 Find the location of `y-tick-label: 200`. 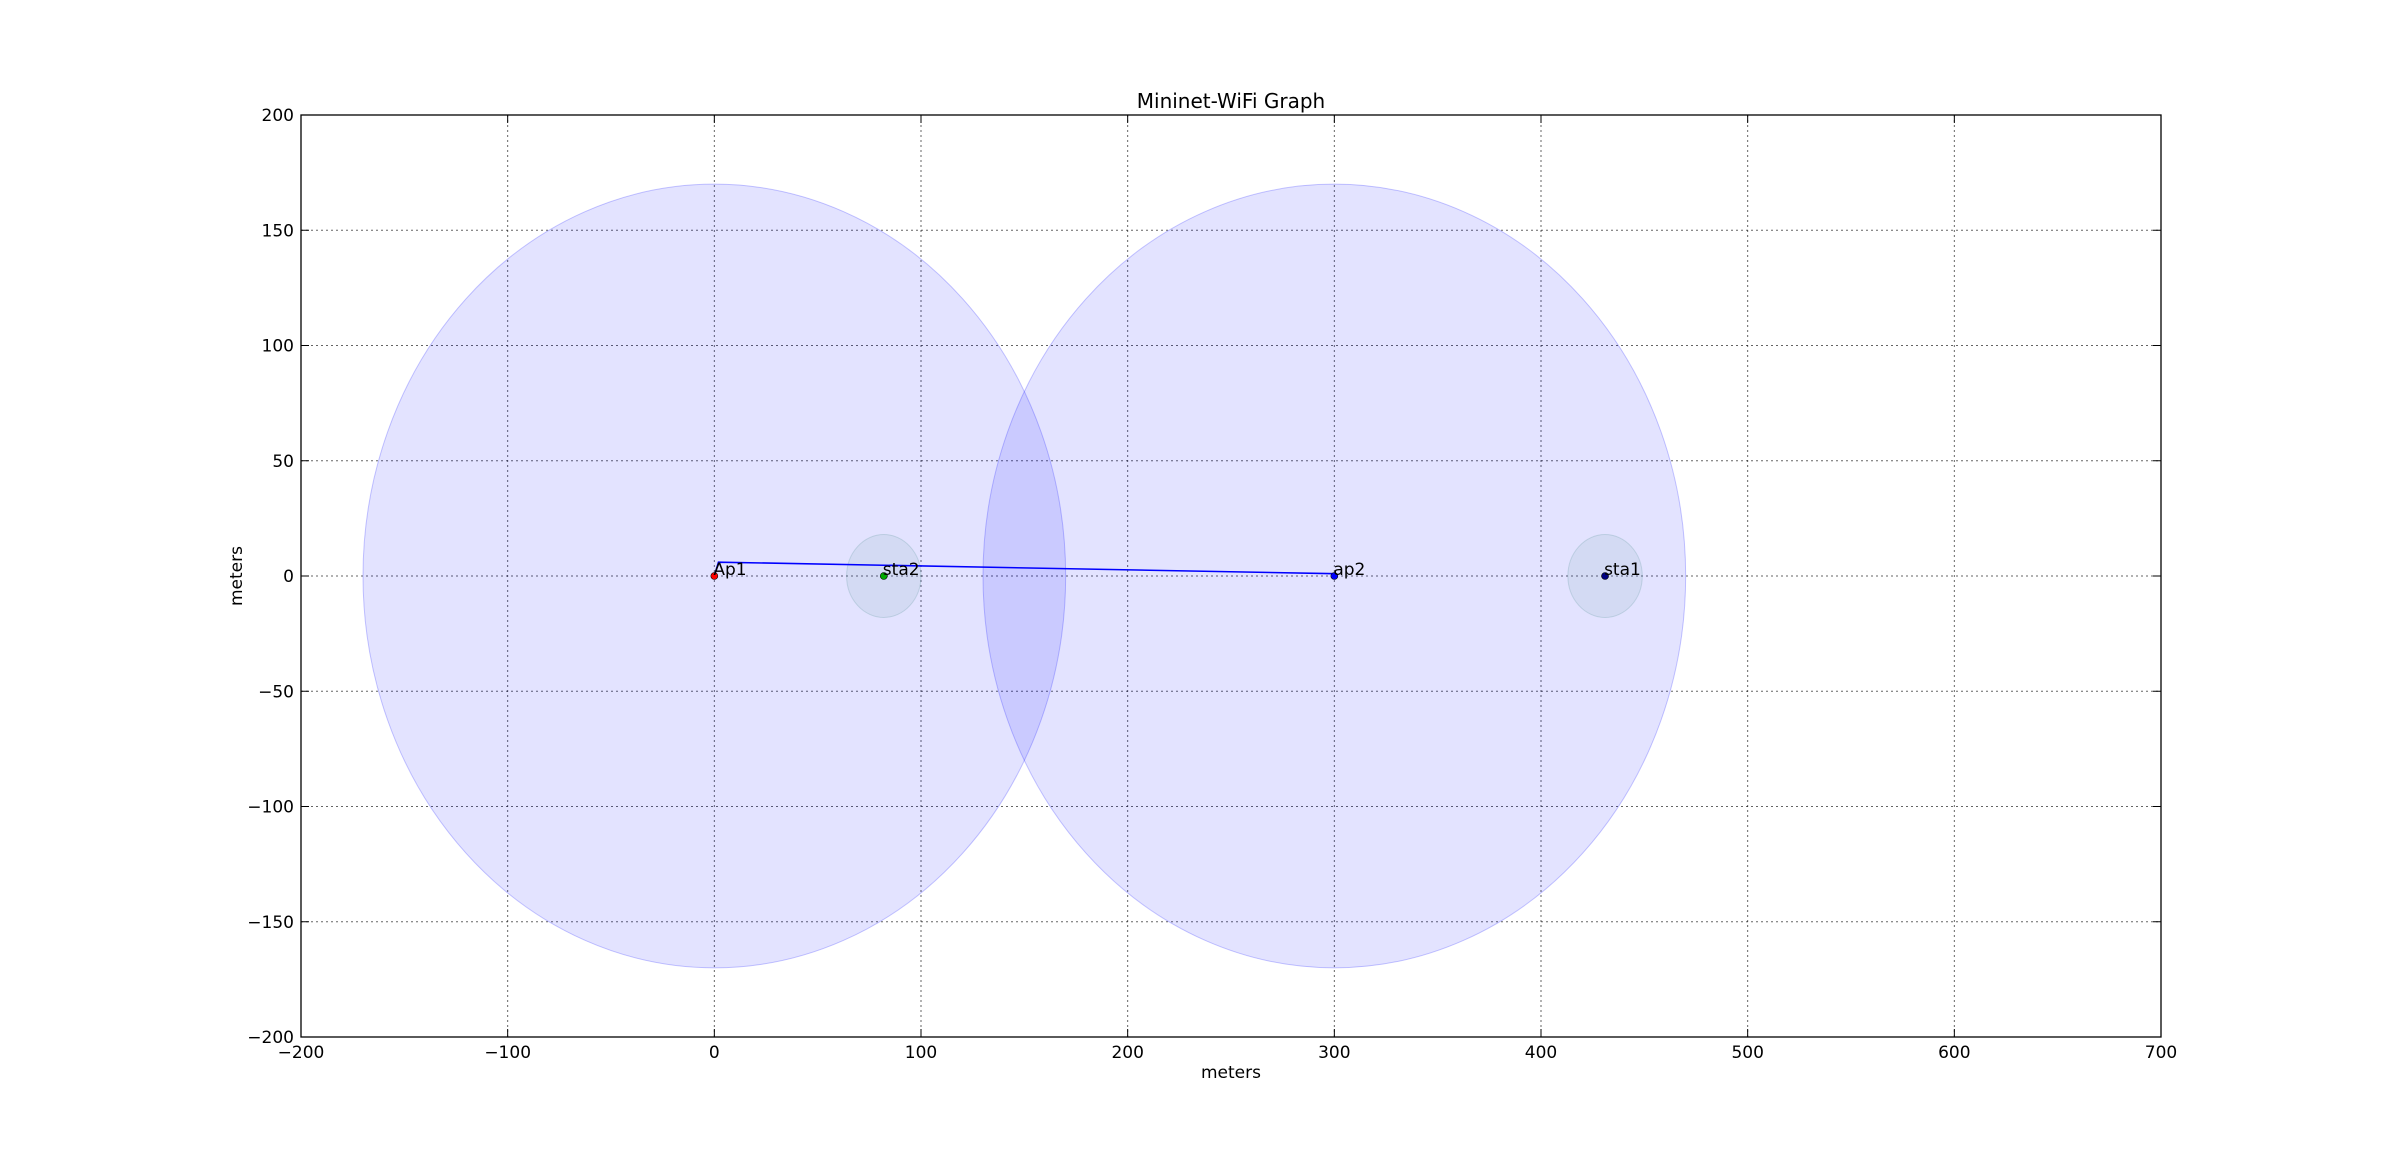

y-tick-label: 200 is located at coordinates (278, 116).